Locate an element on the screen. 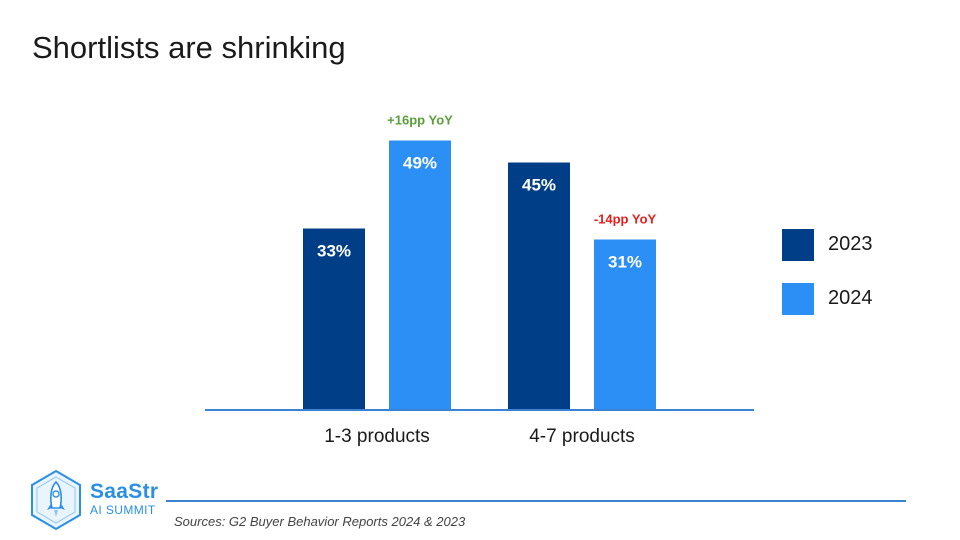  legend-label-2023: 2023 is located at coordinates (850, 244).